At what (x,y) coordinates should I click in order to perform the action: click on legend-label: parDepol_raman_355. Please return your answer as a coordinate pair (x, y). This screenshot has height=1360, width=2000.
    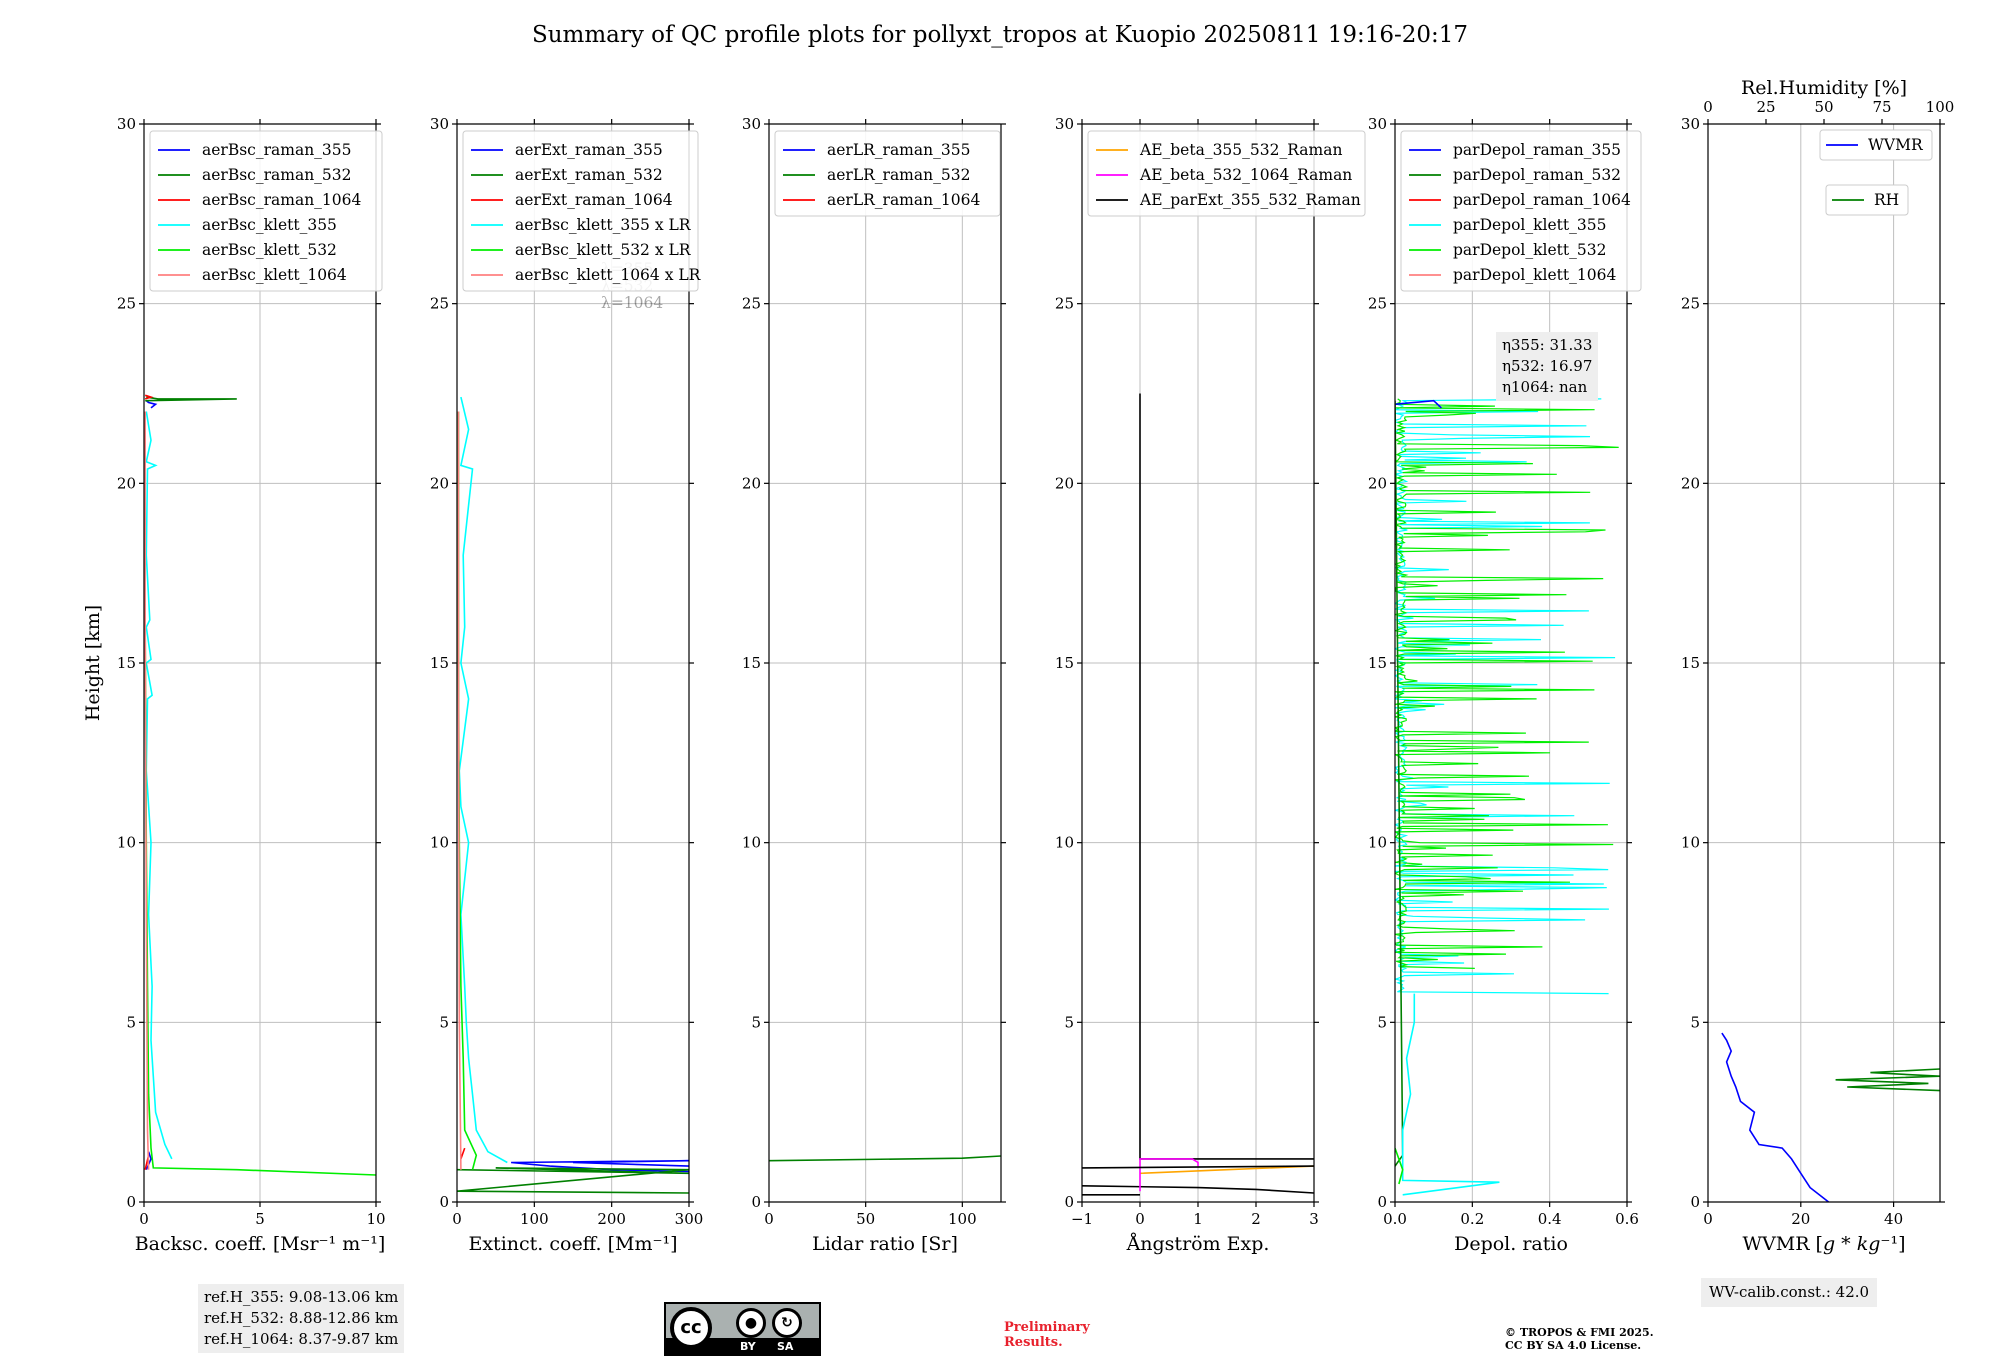
    Looking at the image, I should click on (1537, 150).